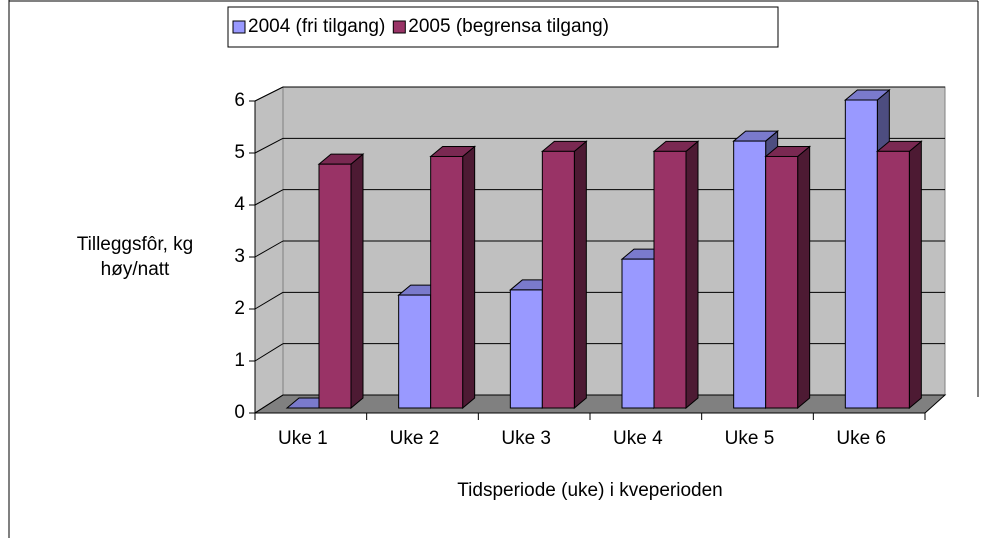  I want to click on y-tick-label: 5, so click(239, 152).